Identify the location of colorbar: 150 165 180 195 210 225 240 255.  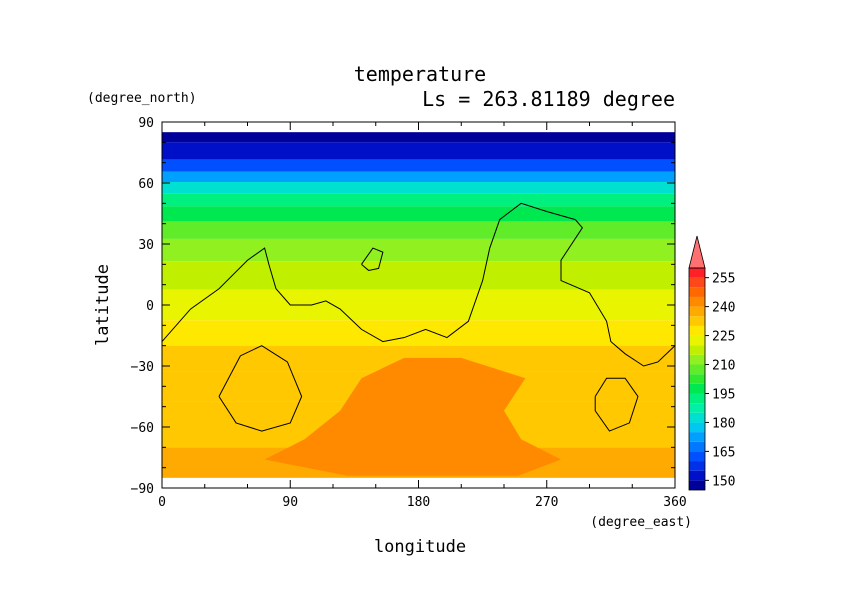
(711, 363).